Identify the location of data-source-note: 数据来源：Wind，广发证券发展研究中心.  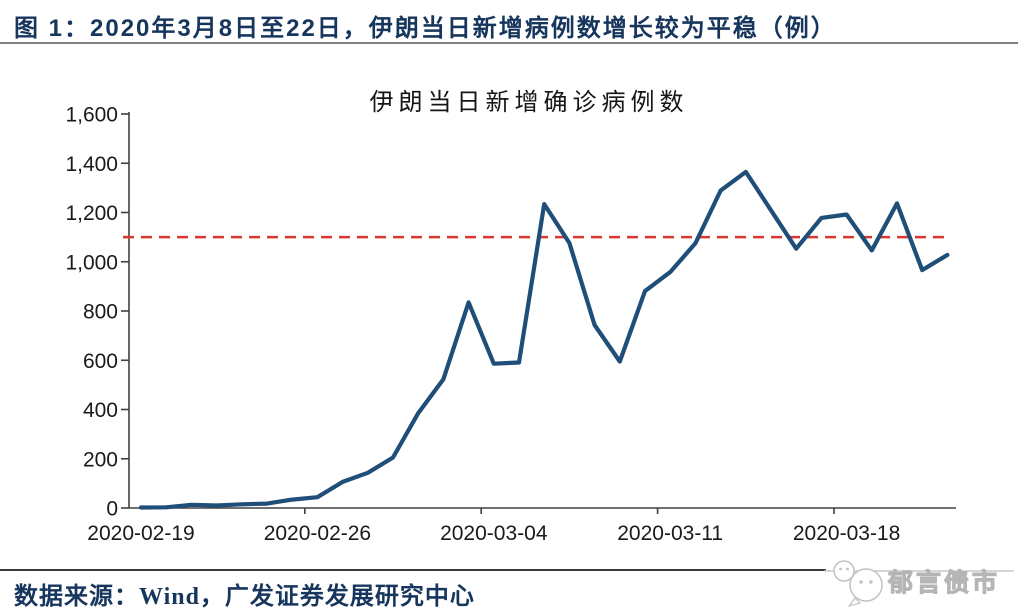
(244, 597).